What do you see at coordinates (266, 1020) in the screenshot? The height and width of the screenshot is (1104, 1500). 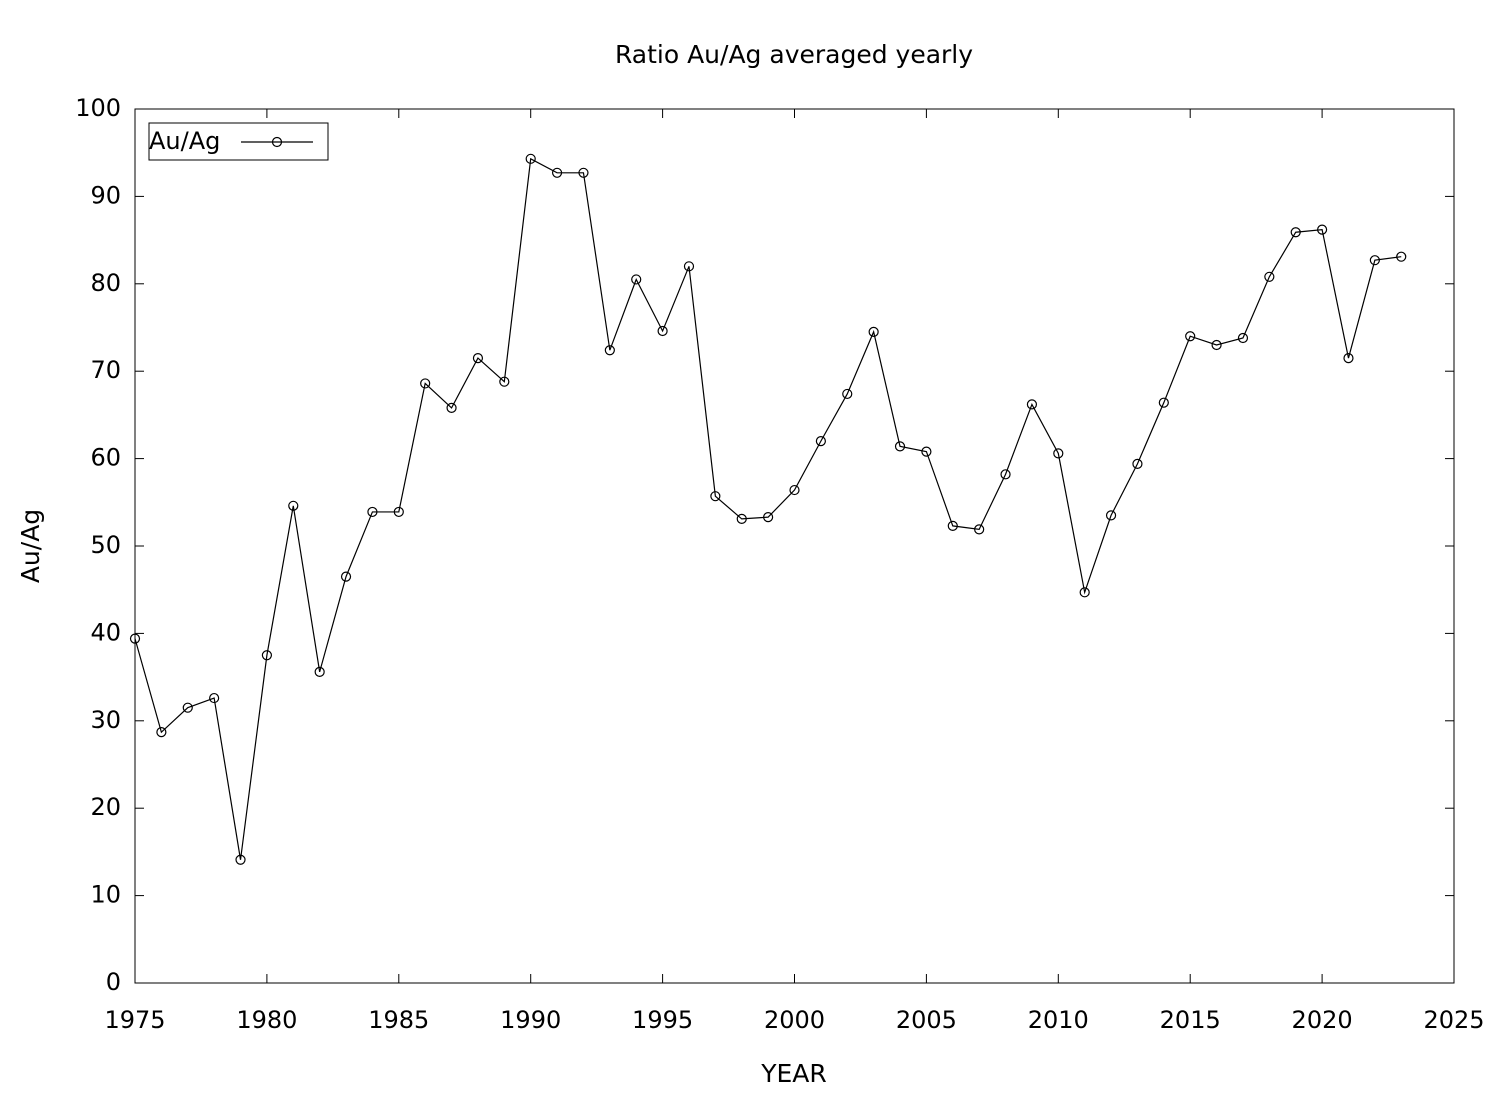 I see `x-tick-label: 1980` at bounding box center [266, 1020].